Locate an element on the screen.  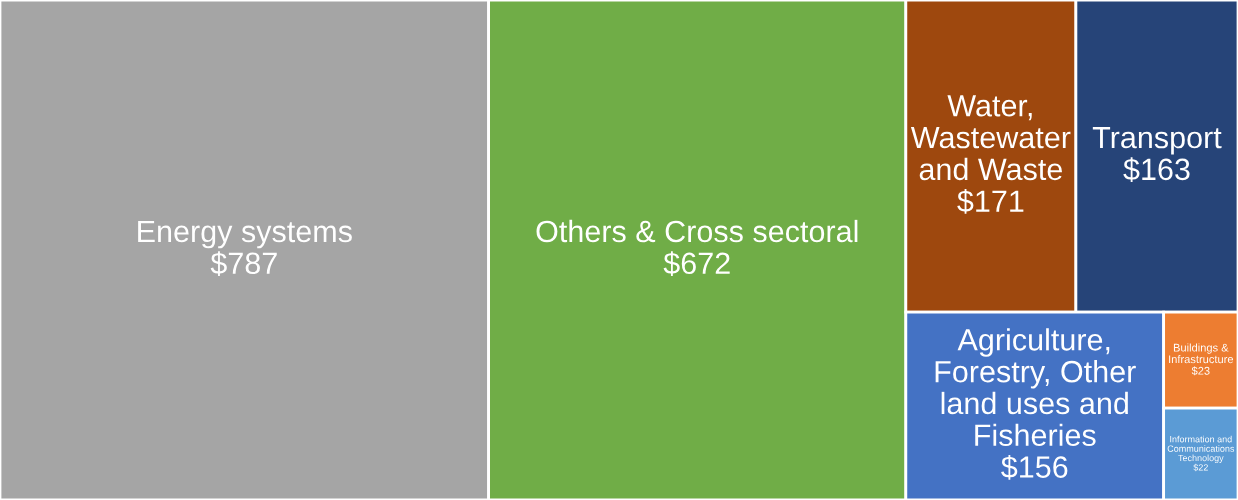
data-label: $672 is located at coordinates (696, 263).